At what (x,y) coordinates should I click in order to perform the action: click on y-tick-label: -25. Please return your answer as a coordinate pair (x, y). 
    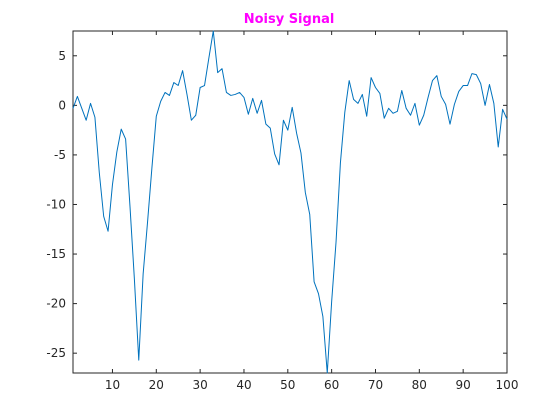
    Looking at the image, I should click on (56, 353).